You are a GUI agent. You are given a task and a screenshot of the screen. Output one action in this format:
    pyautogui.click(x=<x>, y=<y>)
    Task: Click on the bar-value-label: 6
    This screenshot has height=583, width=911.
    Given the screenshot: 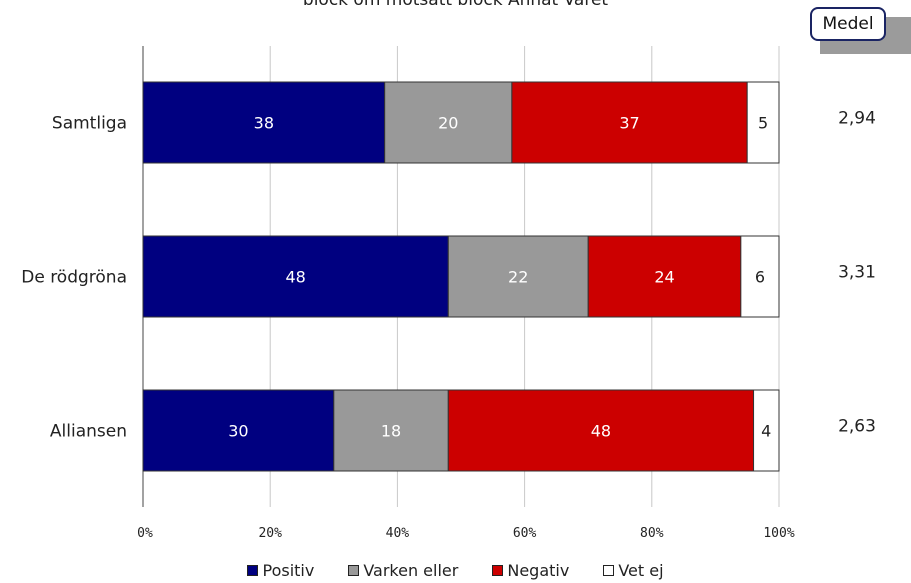 What is the action you would take?
    pyautogui.click(x=760, y=277)
    